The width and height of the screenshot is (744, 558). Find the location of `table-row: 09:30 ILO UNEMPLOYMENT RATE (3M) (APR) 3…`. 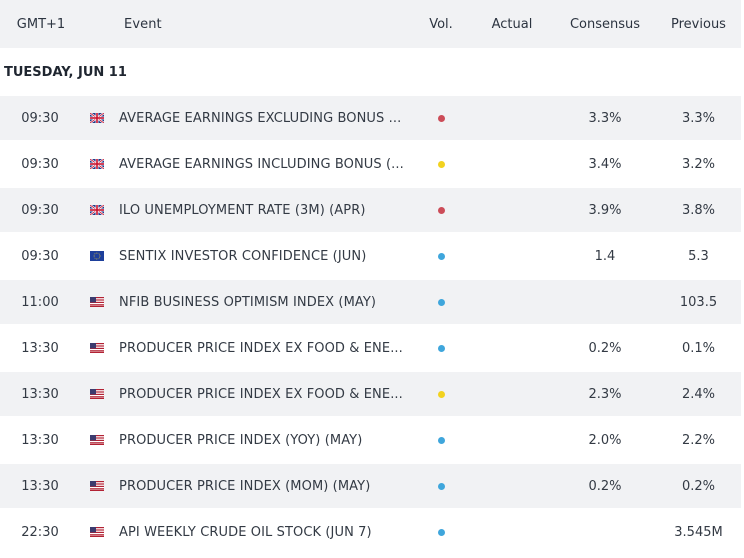

table-row: 09:30 ILO UNEMPLOYMENT RATE (3M) (APR) 3… is located at coordinates (370, 211).